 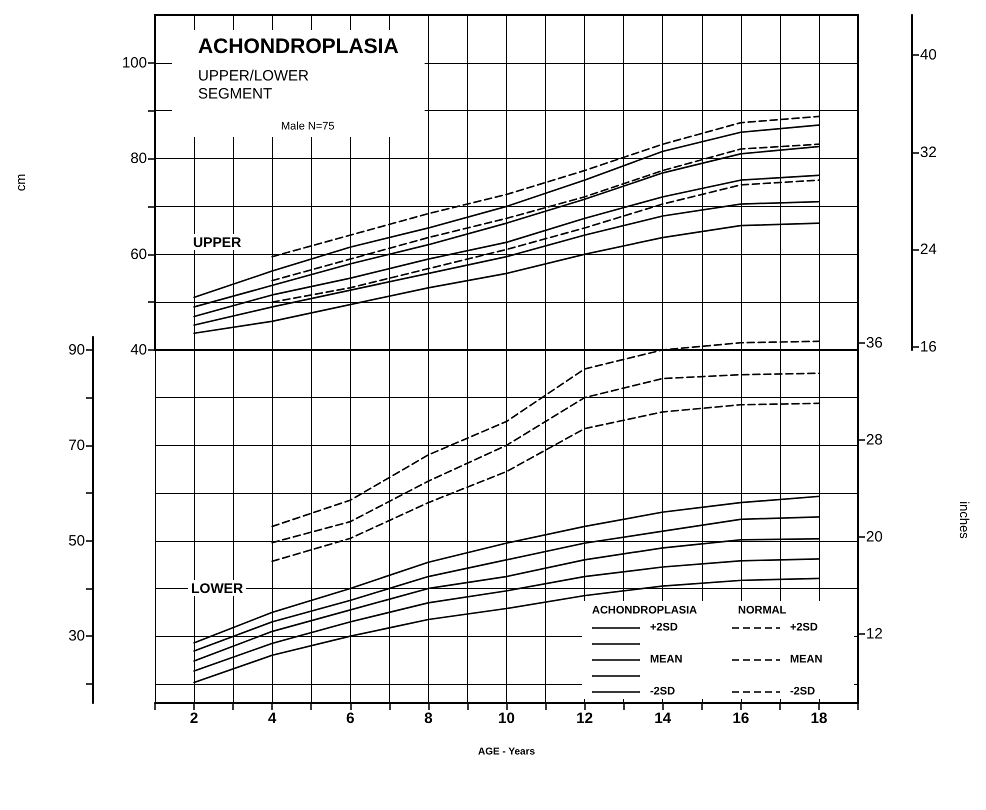 What do you see at coordinates (874, 343) in the screenshot?
I see `y2-tick-label: 36` at bounding box center [874, 343].